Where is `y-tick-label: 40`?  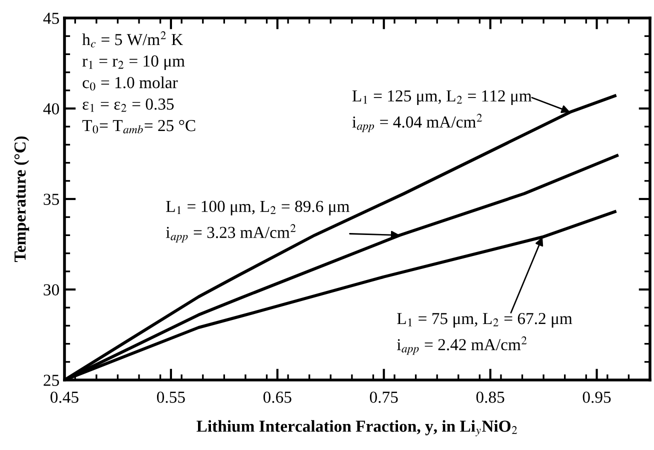 y-tick-label: 40 is located at coordinates (51, 108).